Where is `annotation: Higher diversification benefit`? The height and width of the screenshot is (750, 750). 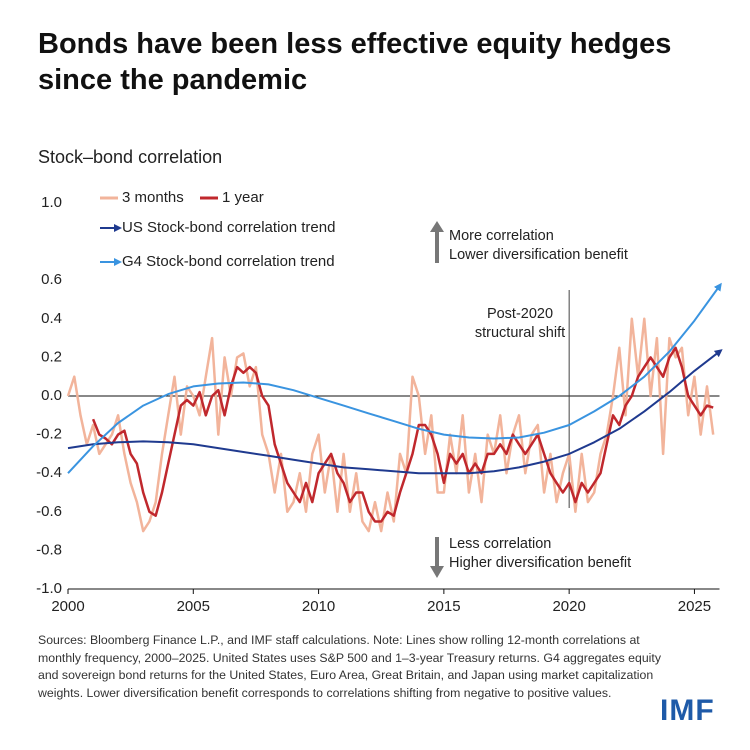 annotation: Higher diversification benefit is located at coordinates (540, 563).